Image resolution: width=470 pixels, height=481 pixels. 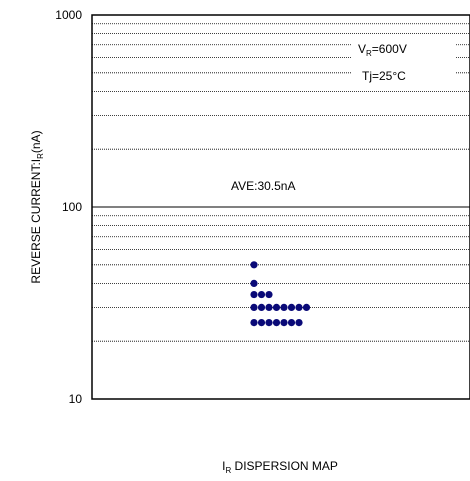 What do you see at coordinates (263, 186) in the screenshot?
I see `average-label: AVE:30.5nA` at bounding box center [263, 186].